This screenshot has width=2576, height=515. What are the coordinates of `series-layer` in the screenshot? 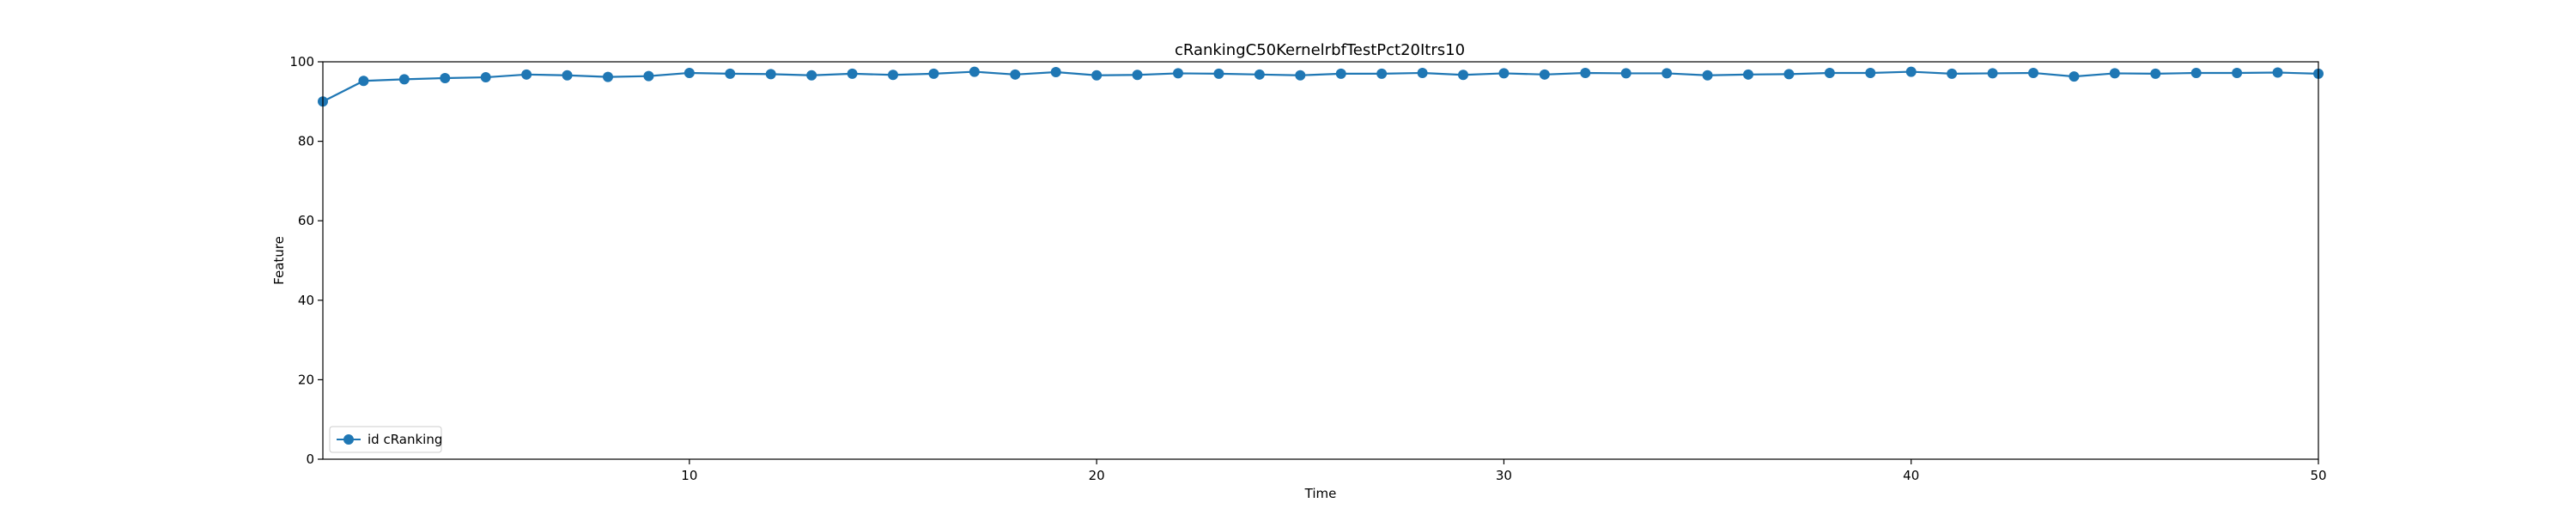 It's located at (1321, 86).